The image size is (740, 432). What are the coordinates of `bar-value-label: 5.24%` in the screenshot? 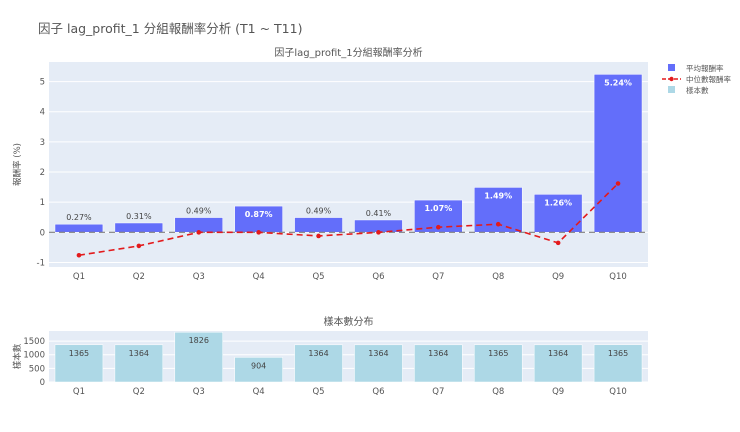 It's located at (618, 82).